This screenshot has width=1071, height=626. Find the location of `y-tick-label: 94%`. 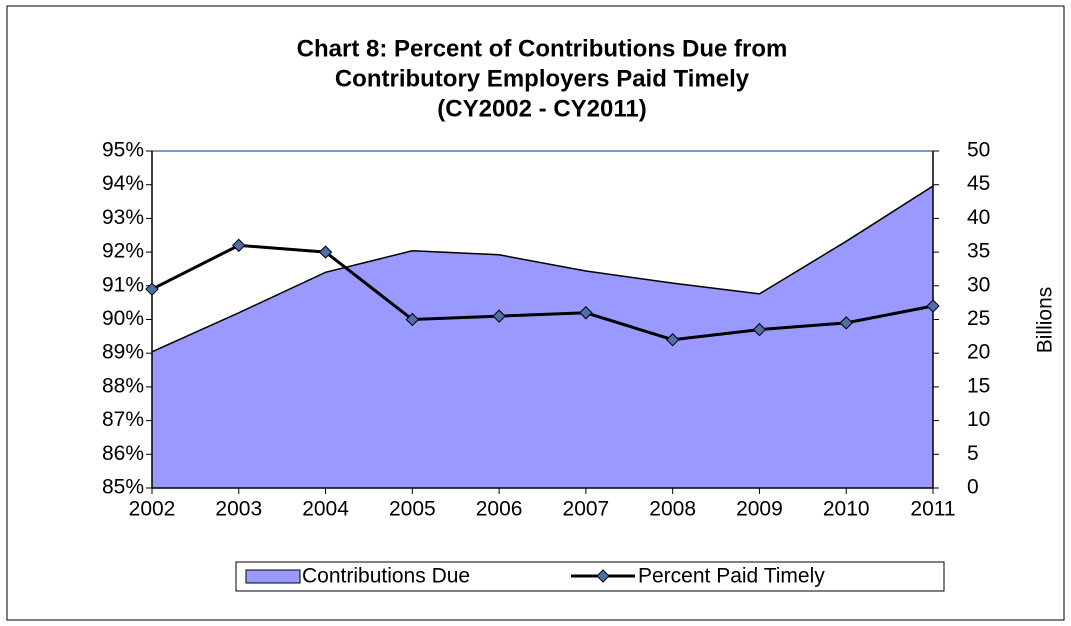

y-tick-label: 94% is located at coordinates (123, 183).